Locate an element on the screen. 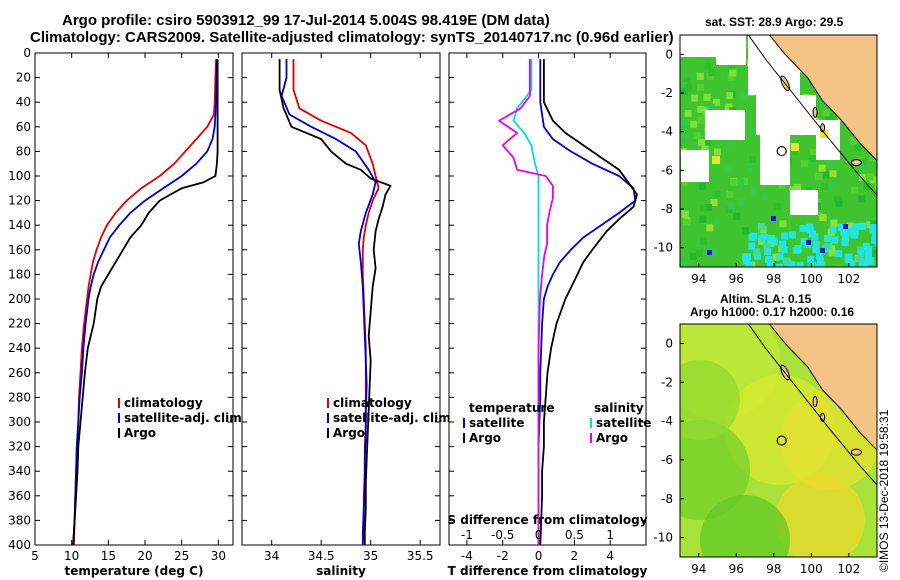 Image resolution: width=900 pixels, height=580 pixels. y-tick-label: 80 is located at coordinates (23, 151).